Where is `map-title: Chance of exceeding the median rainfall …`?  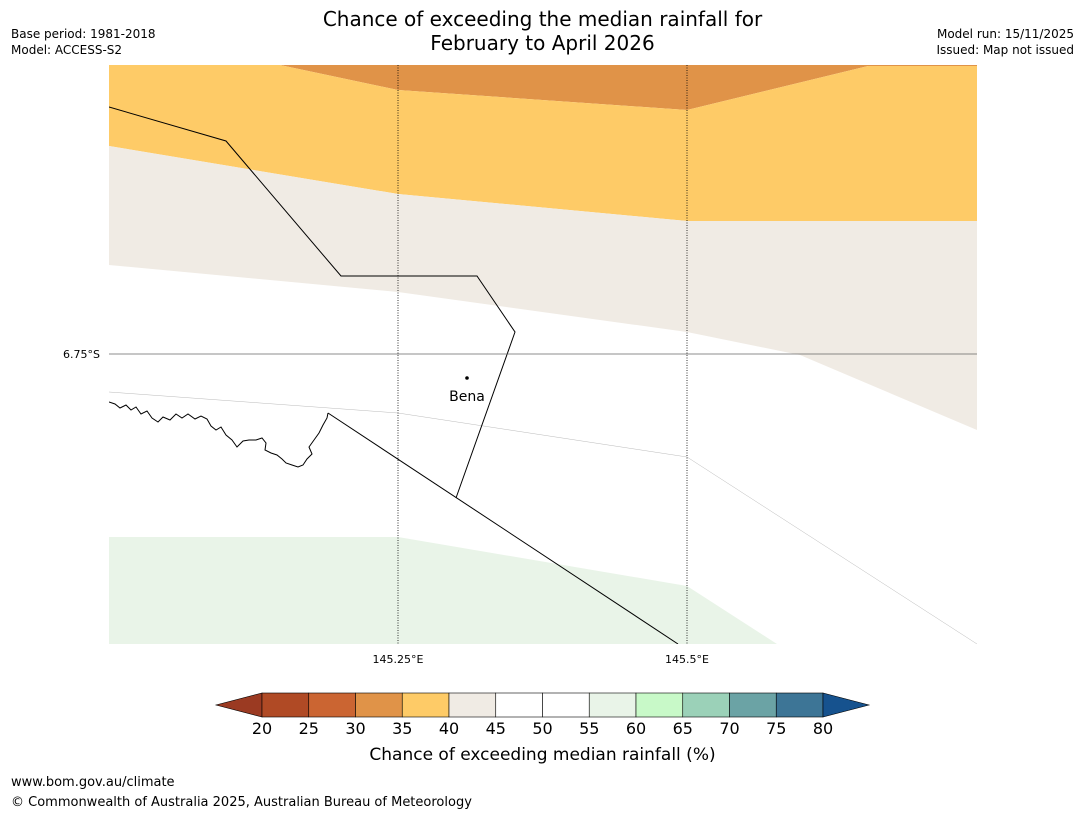 map-title: Chance of exceeding the median rainfall … is located at coordinates (542, 31).